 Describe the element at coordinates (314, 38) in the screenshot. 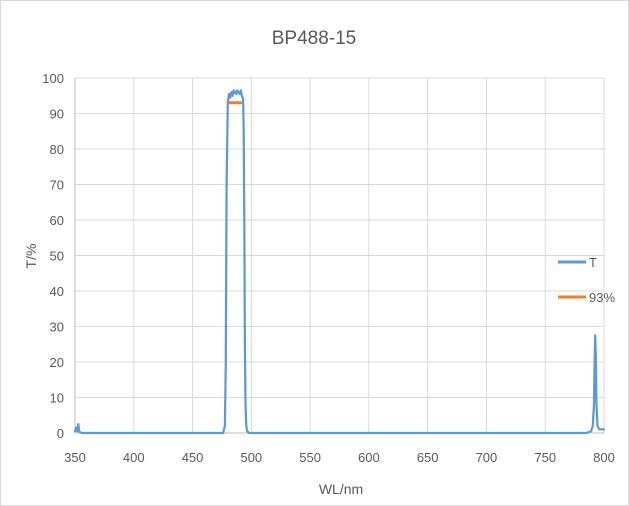

I see `chart-title: BP488-15` at that location.